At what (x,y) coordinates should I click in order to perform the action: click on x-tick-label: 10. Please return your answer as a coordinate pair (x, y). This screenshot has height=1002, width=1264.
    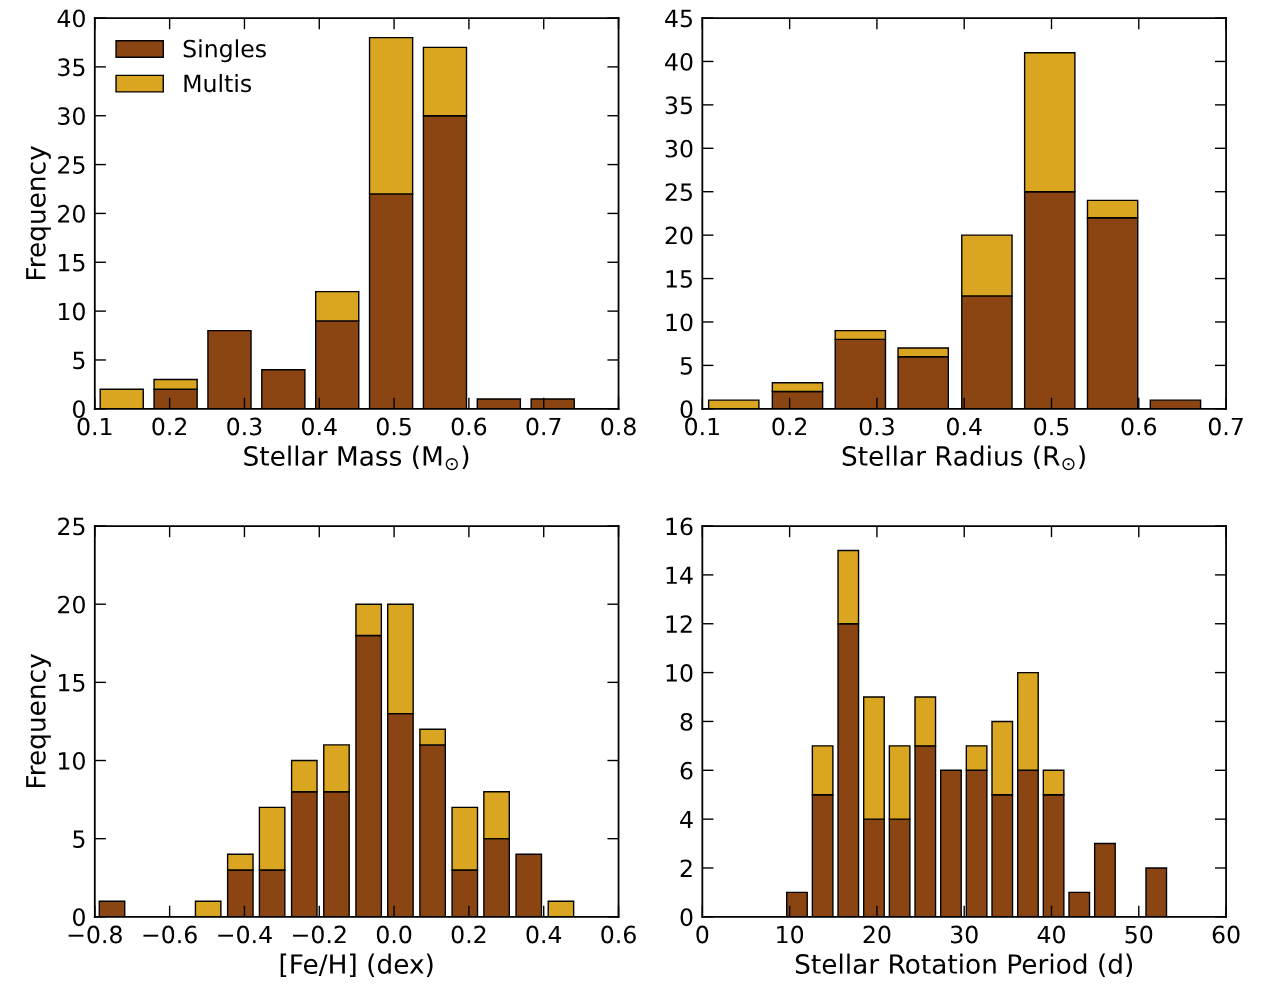
    Looking at the image, I should click on (790, 934).